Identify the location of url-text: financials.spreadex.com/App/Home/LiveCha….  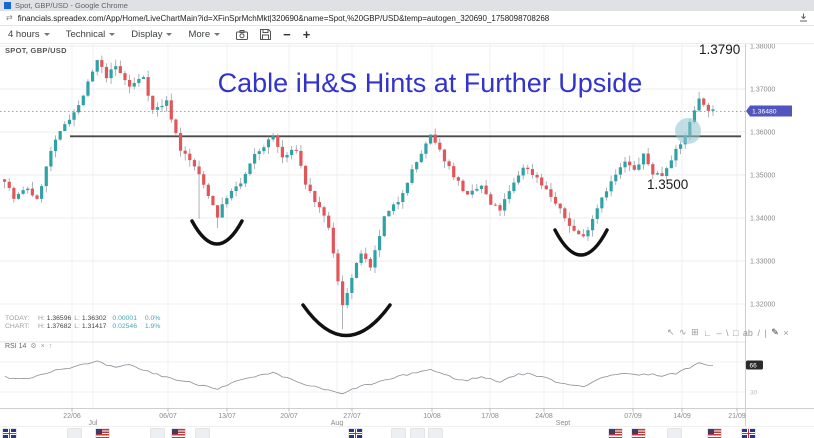
(283, 18).